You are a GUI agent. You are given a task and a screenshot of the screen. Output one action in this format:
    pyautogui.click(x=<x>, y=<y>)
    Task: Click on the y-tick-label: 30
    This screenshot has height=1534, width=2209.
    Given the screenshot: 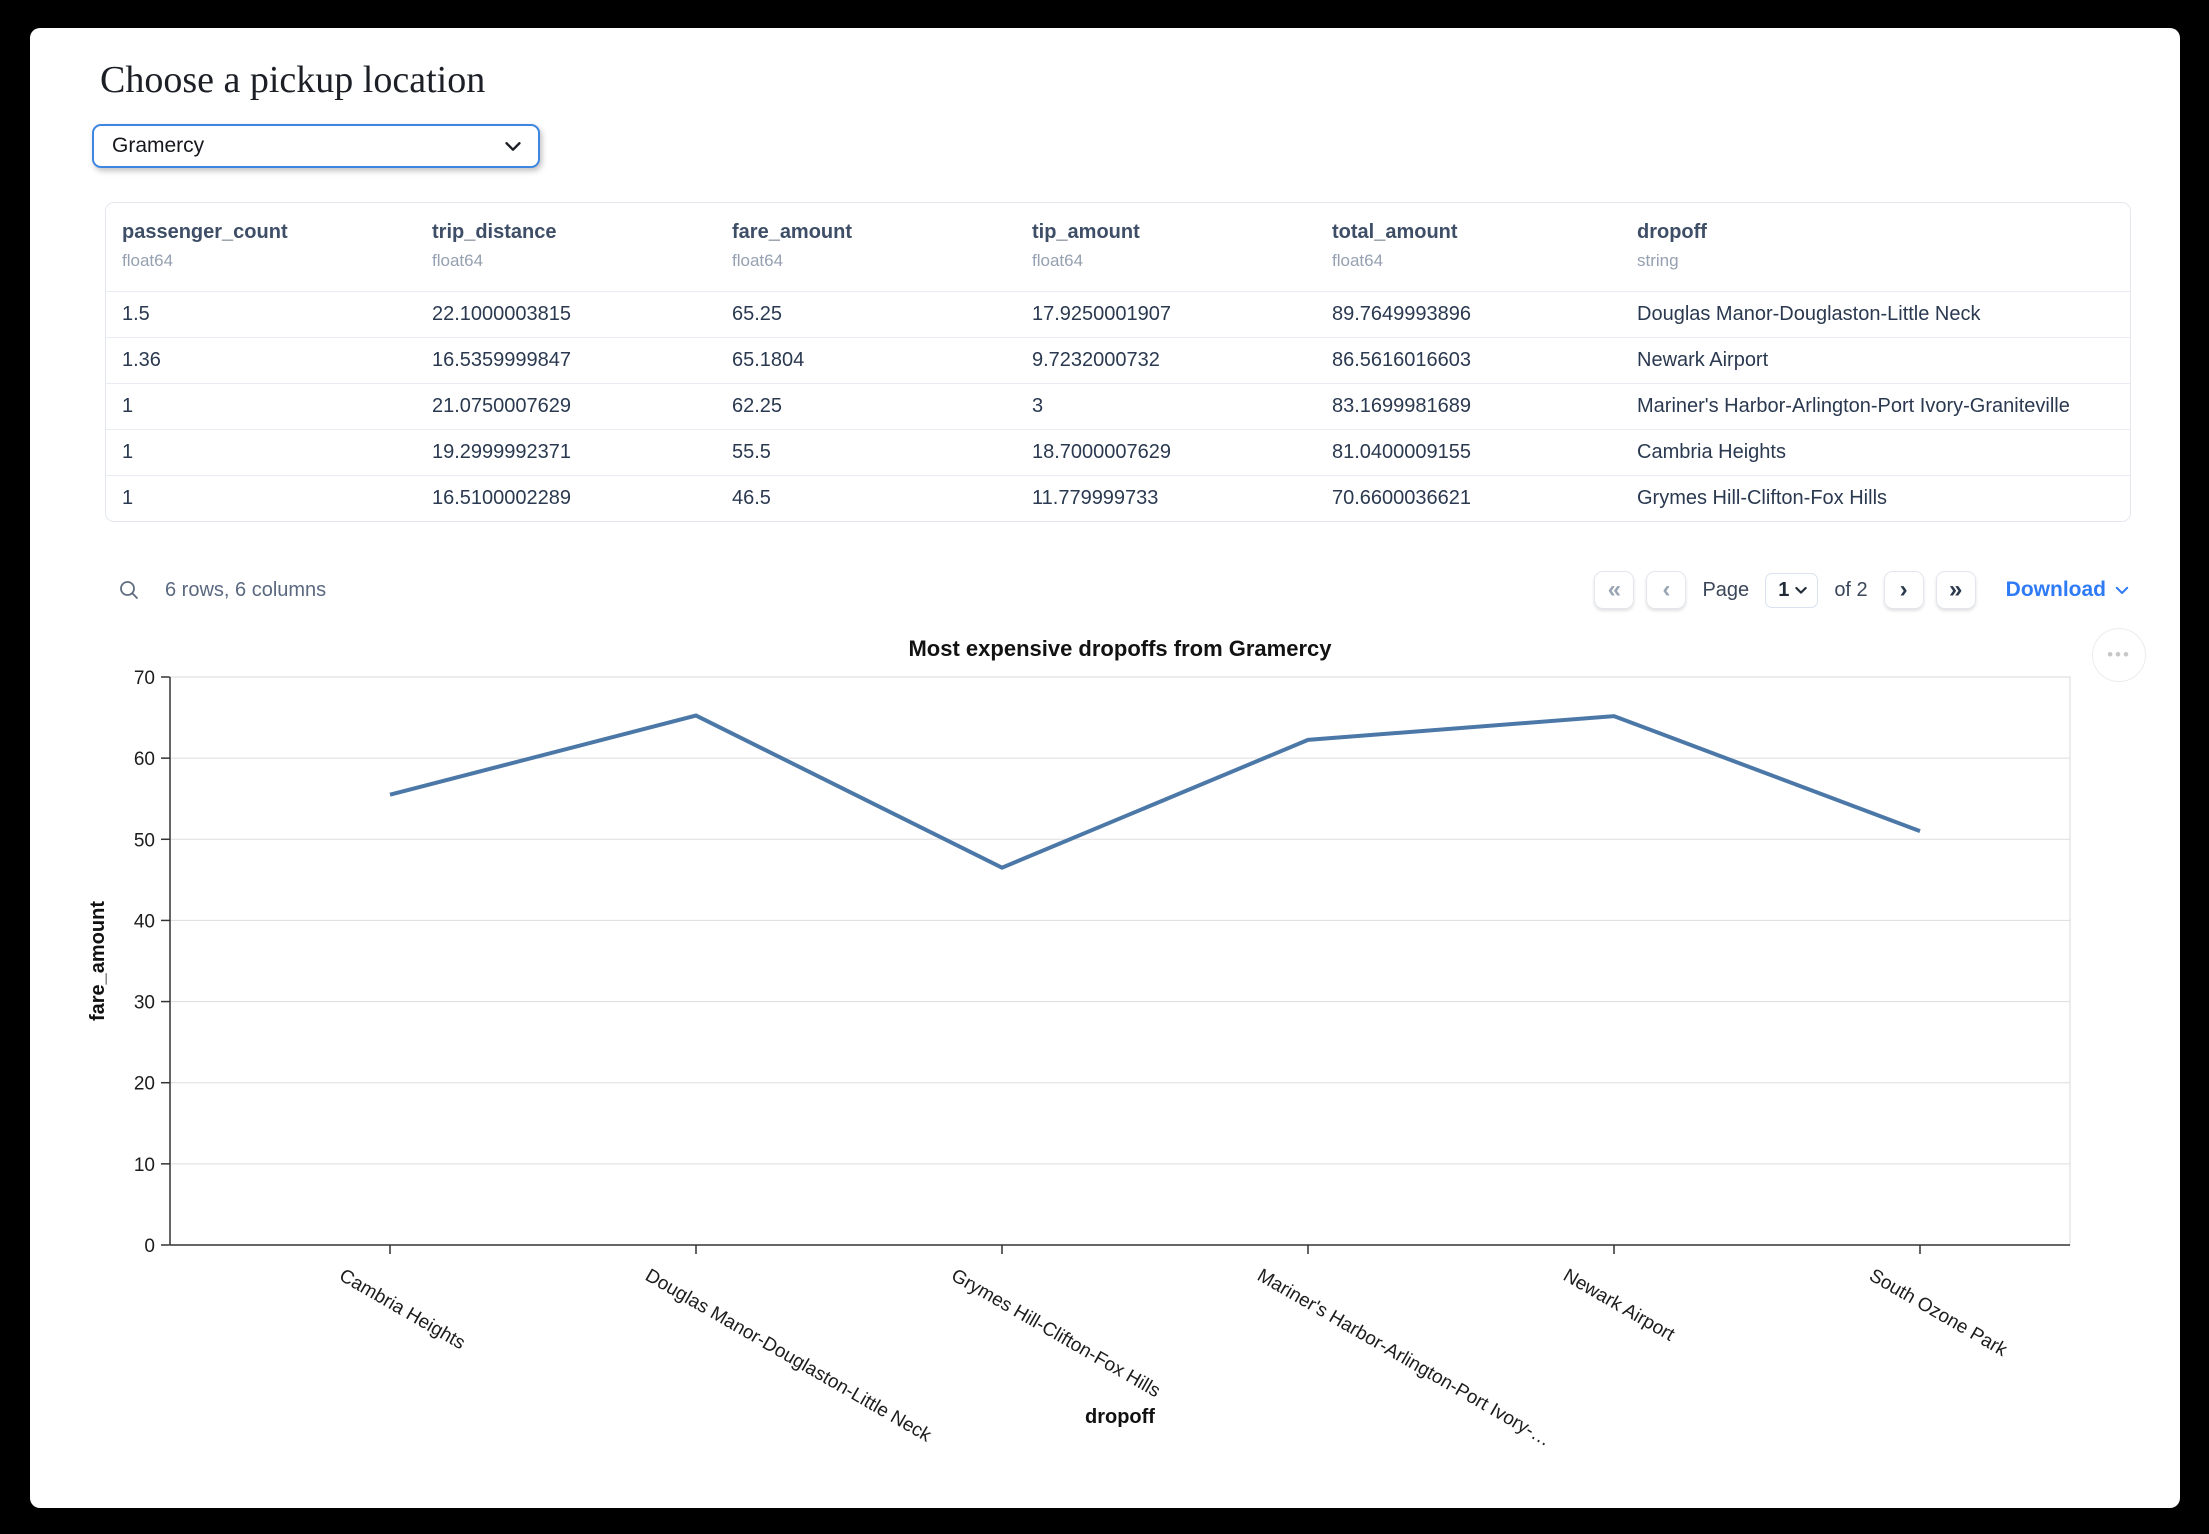 What is the action you would take?
    pyautogui.click(x=144, y=1003)
    